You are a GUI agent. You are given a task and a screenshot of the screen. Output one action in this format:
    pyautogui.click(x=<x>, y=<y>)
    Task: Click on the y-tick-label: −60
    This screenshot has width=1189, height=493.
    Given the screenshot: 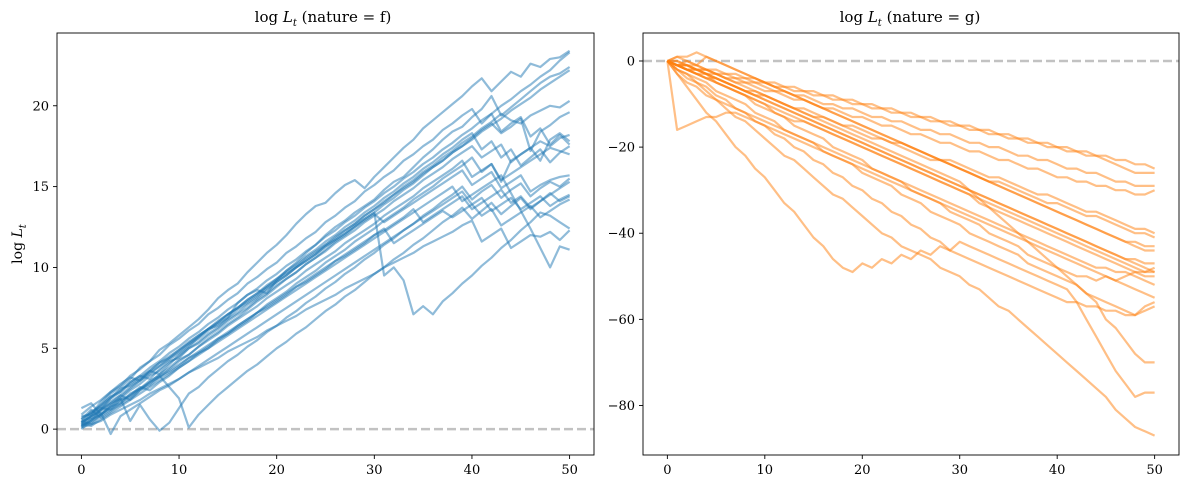 What is the action you would take?
    pyautogui.click(x=621, y=320)
    